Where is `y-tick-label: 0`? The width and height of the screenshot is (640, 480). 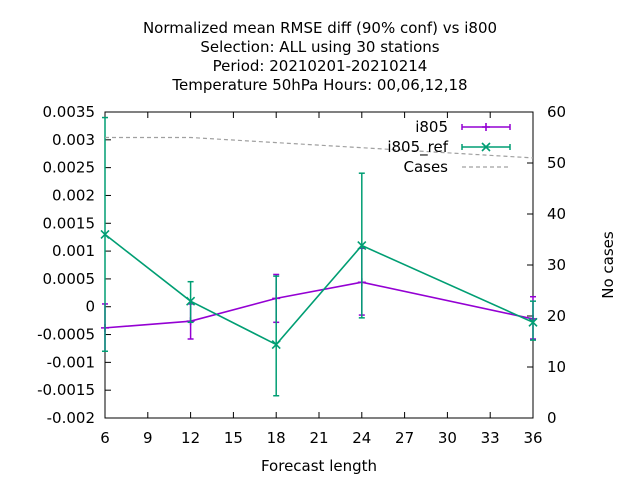
y-tick-label: 0 is located at coordinates (90, 307).